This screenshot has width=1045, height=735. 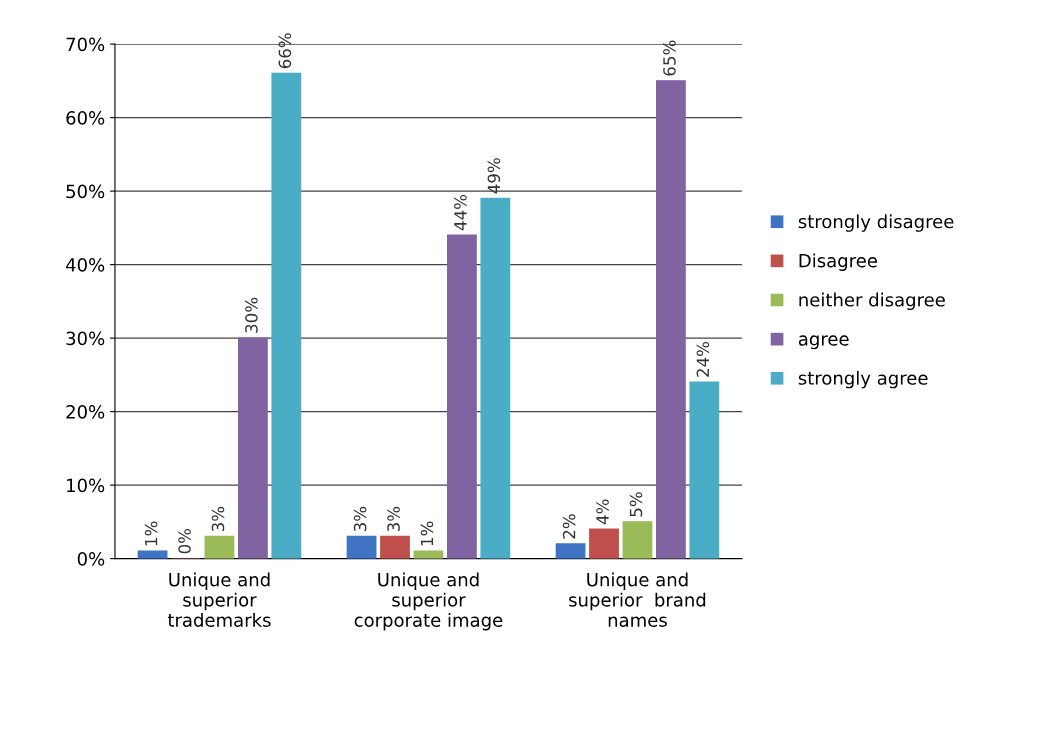 What do you see at coordinates (863, 379) in the screenshot?
I see `legend-label: strongly agree` at bounding box center [863, 379].